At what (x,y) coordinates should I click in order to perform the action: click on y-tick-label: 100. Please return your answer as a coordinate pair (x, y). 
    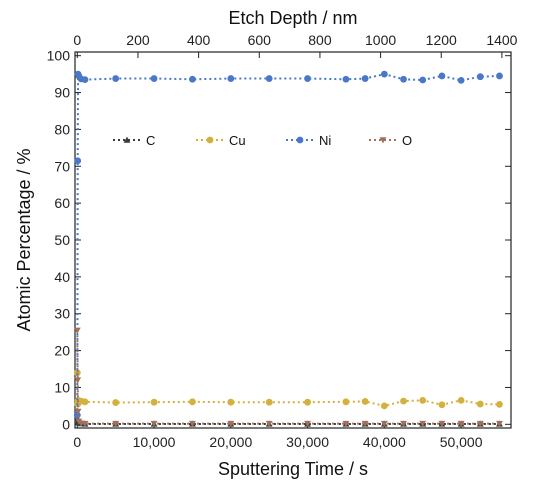
    Looking at the image, I should click on (59, 56).